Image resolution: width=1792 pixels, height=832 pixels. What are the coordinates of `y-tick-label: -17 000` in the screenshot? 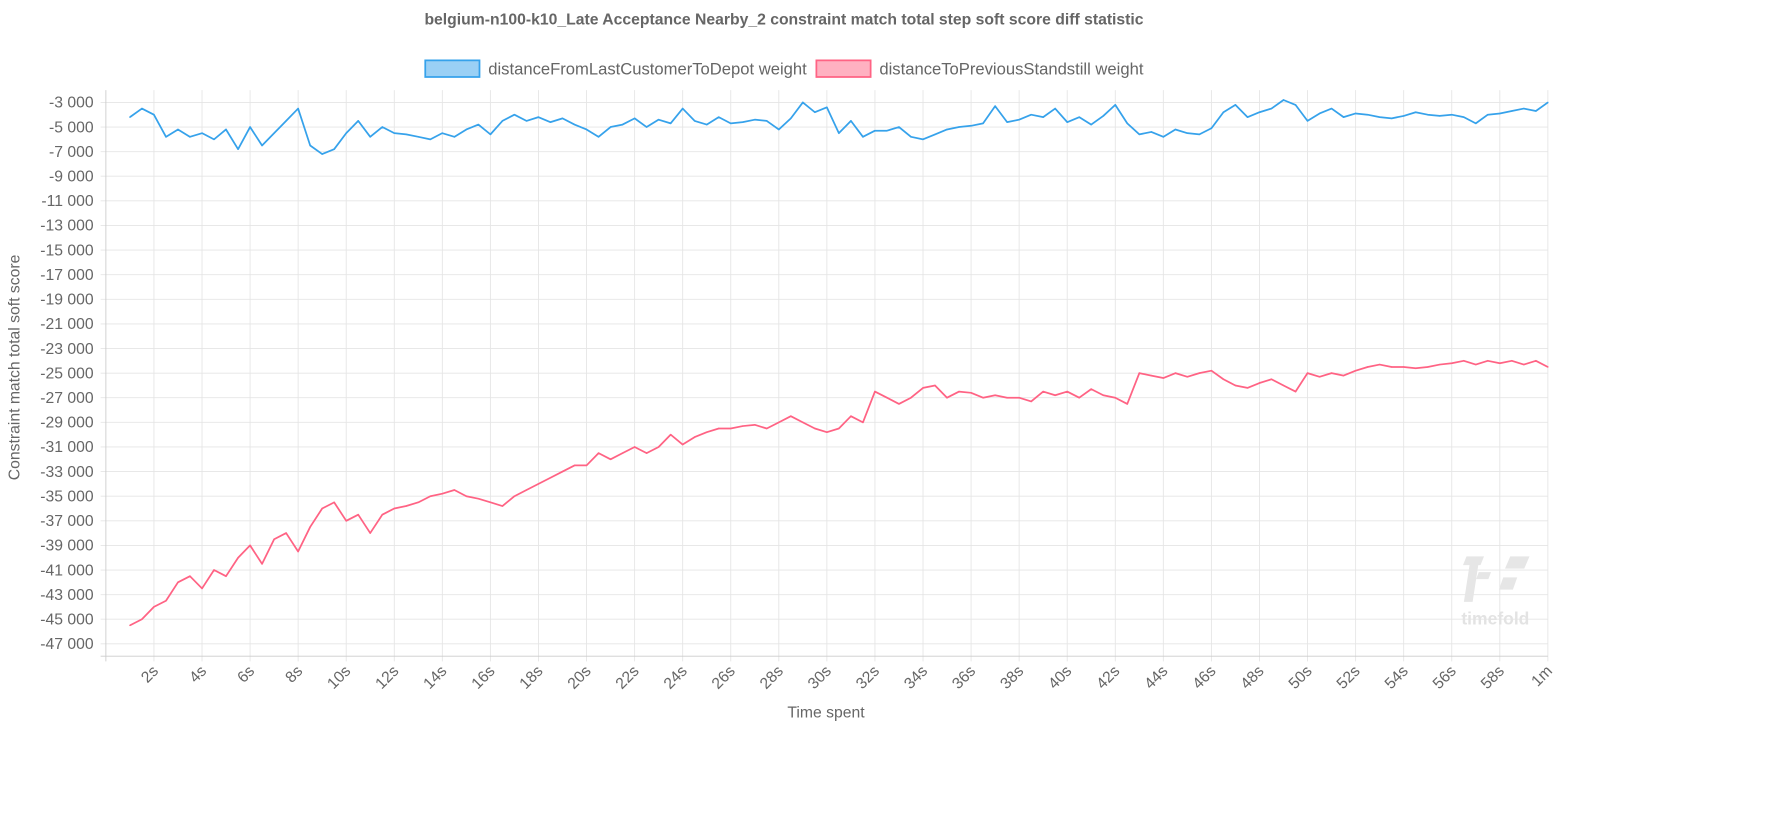 It's located at (67, 275).